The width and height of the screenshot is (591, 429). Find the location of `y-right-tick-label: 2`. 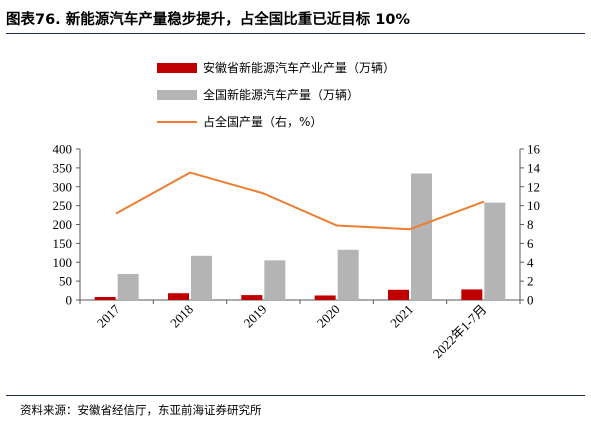

y-right-tick-label: 2 is located at coordinates (530, 281).